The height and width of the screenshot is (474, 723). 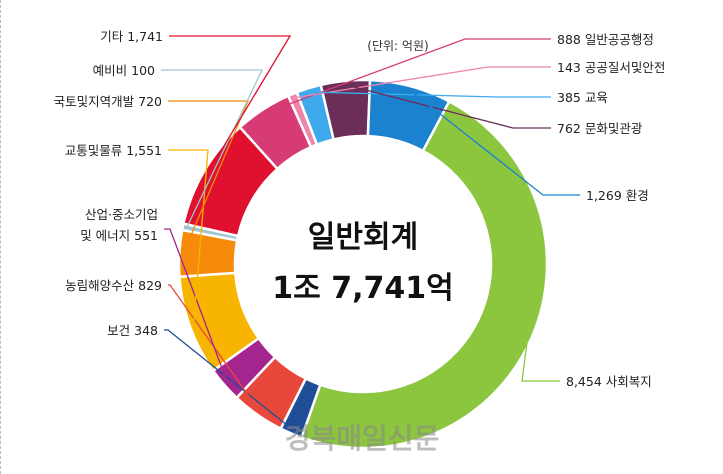 I want to click on slice-label-13: 기타 1,741, so click(x=131, y=36).